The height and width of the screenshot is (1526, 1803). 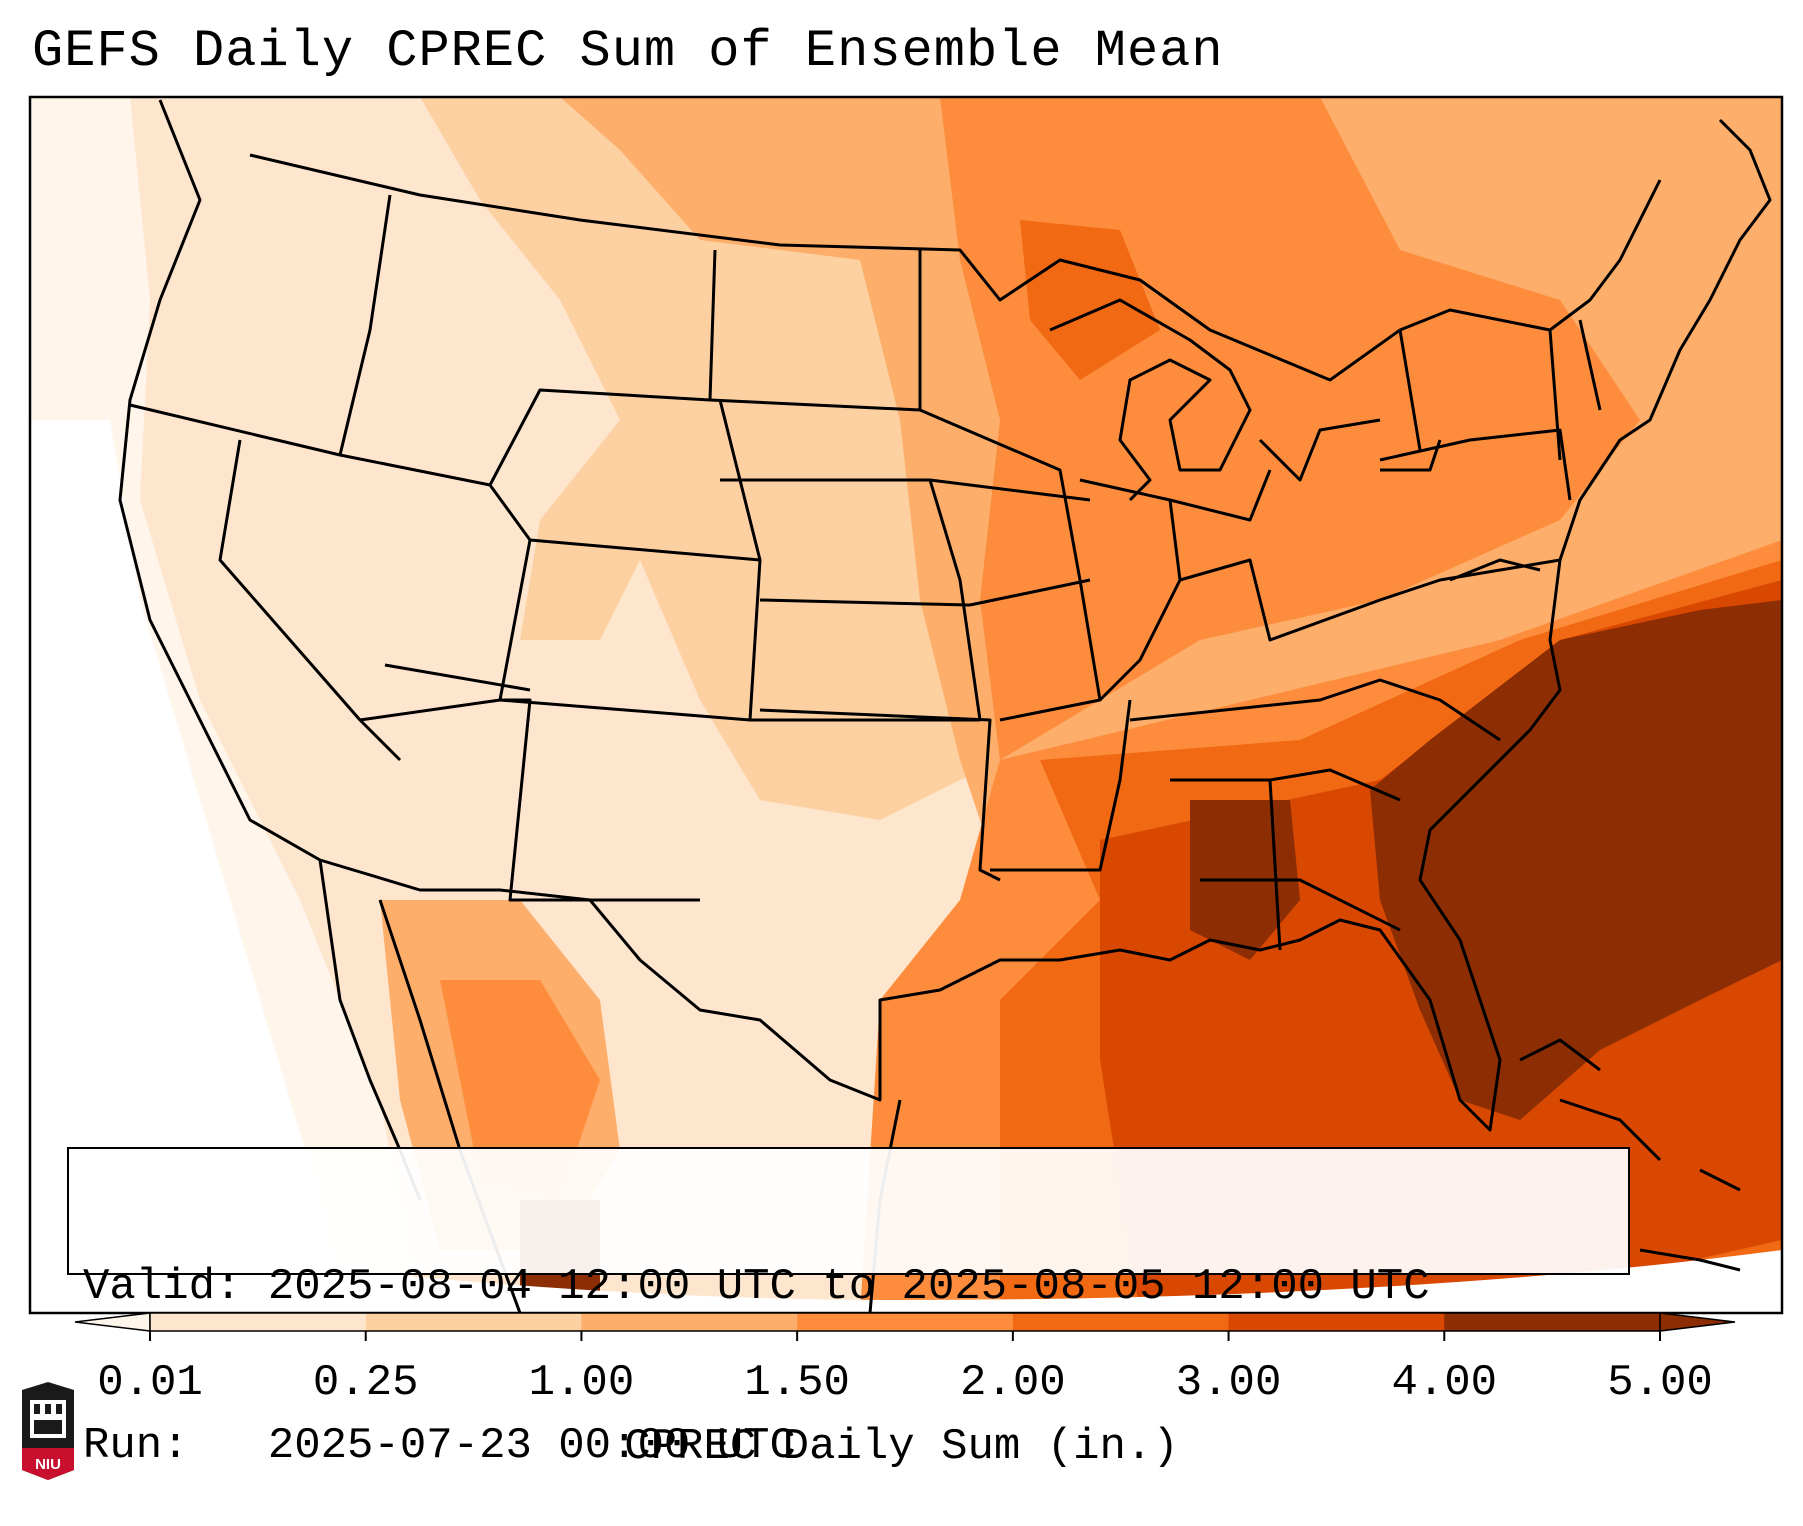 I want to click on precip-region-darkest, so click(x=1576, y=860).